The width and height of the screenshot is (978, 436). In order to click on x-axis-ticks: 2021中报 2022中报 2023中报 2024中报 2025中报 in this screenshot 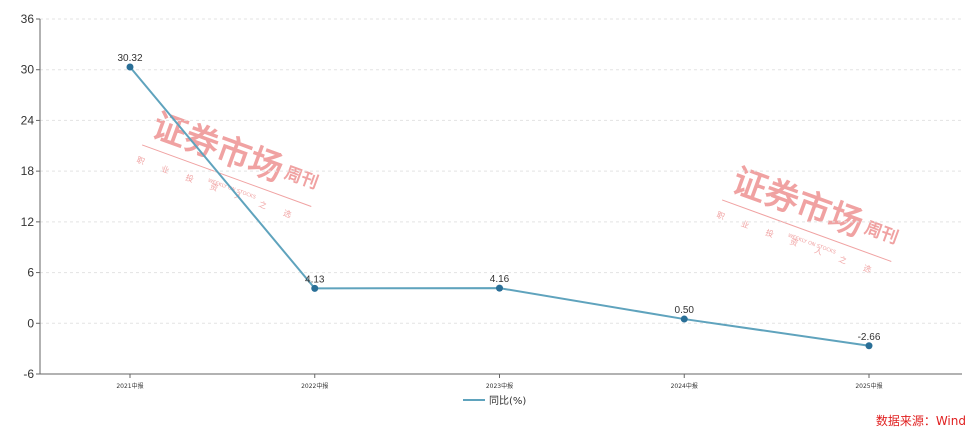, I will do `click(499, 382)`.